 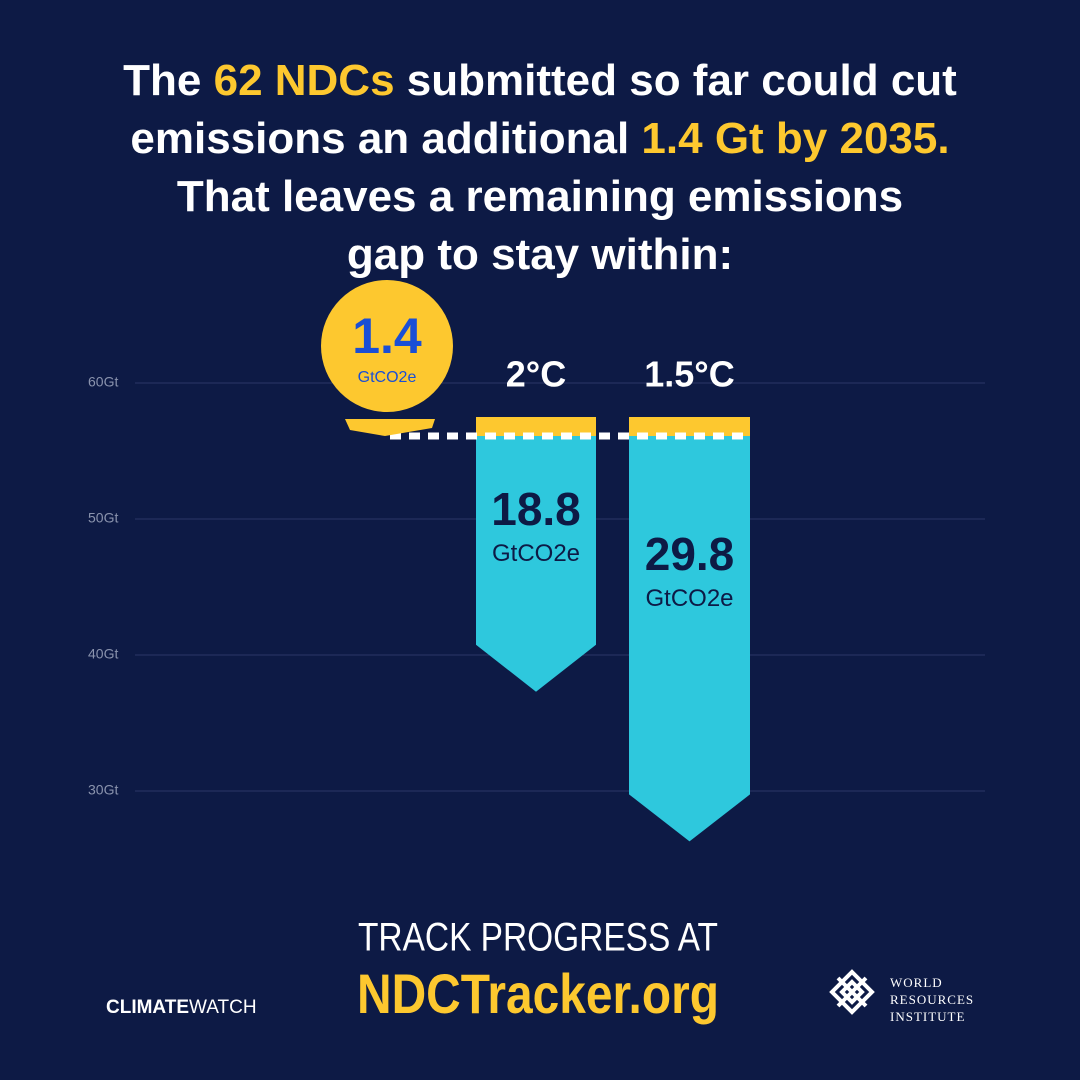 I want to click on y-tick-label: 40Gt, so click(x=103, y=654).